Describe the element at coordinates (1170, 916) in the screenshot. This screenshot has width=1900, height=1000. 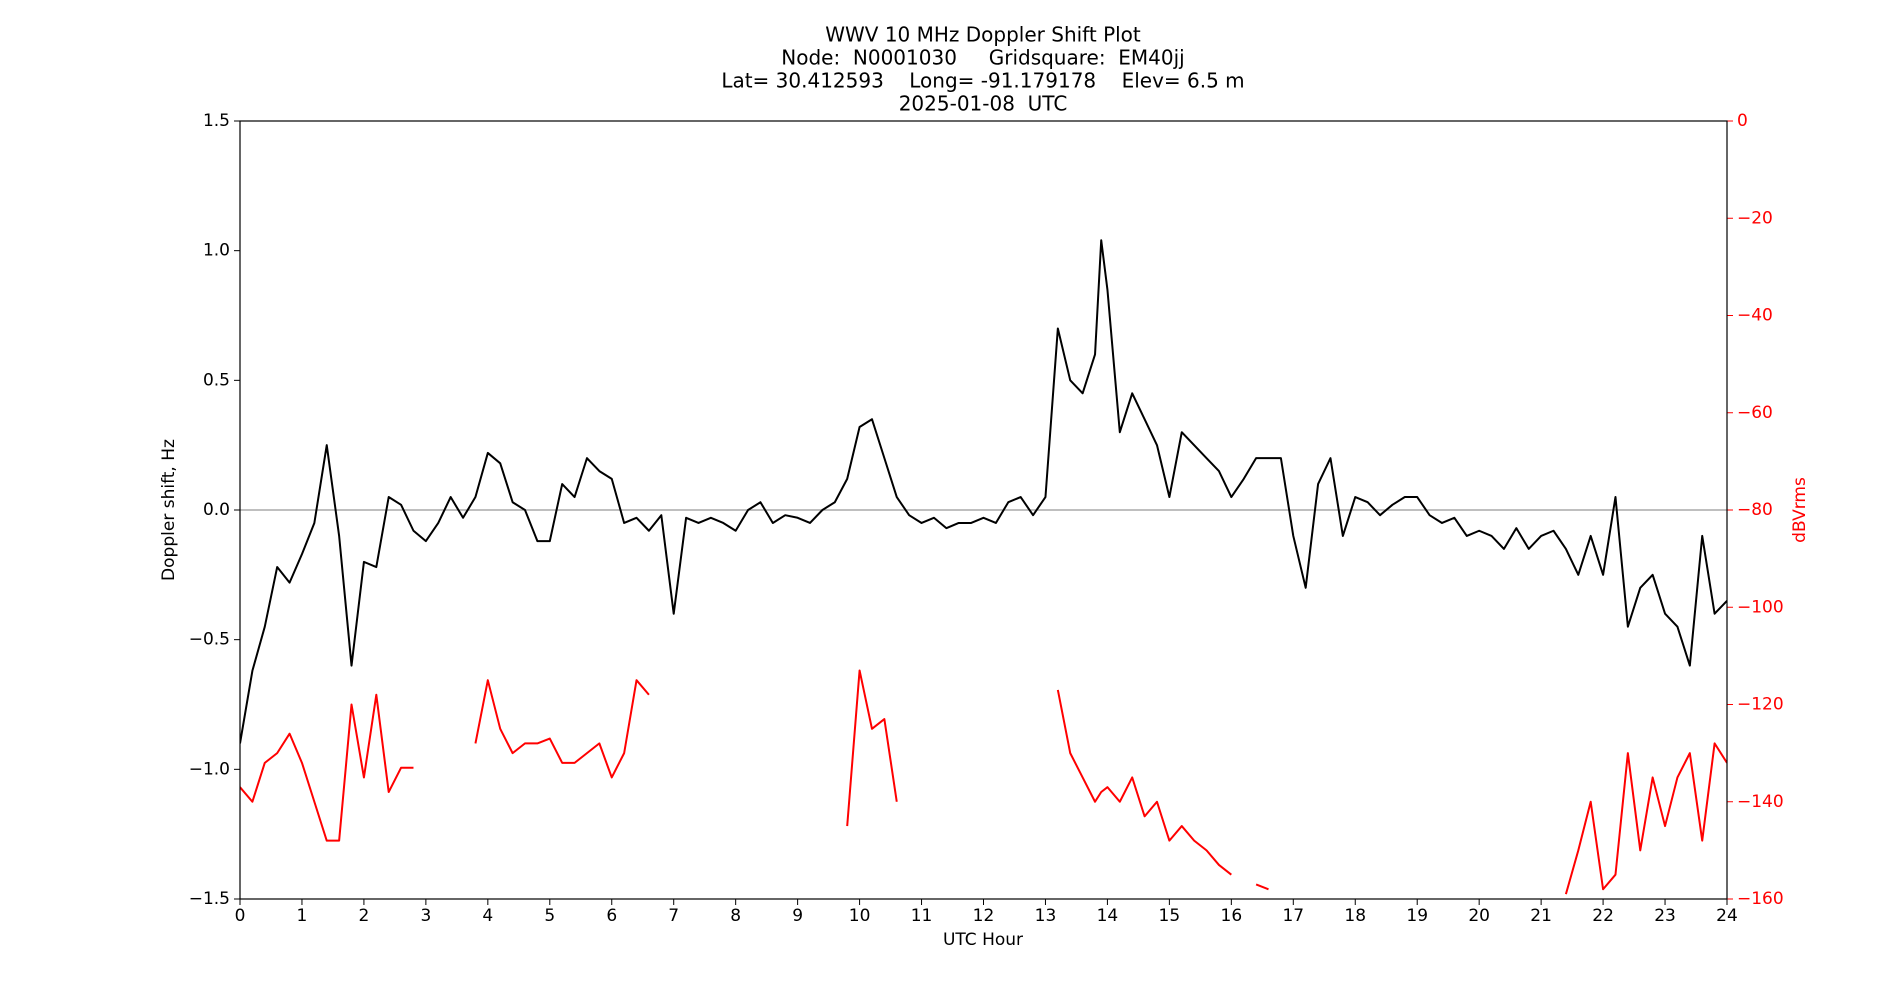
I see `x-tick-label: 15` at that location.